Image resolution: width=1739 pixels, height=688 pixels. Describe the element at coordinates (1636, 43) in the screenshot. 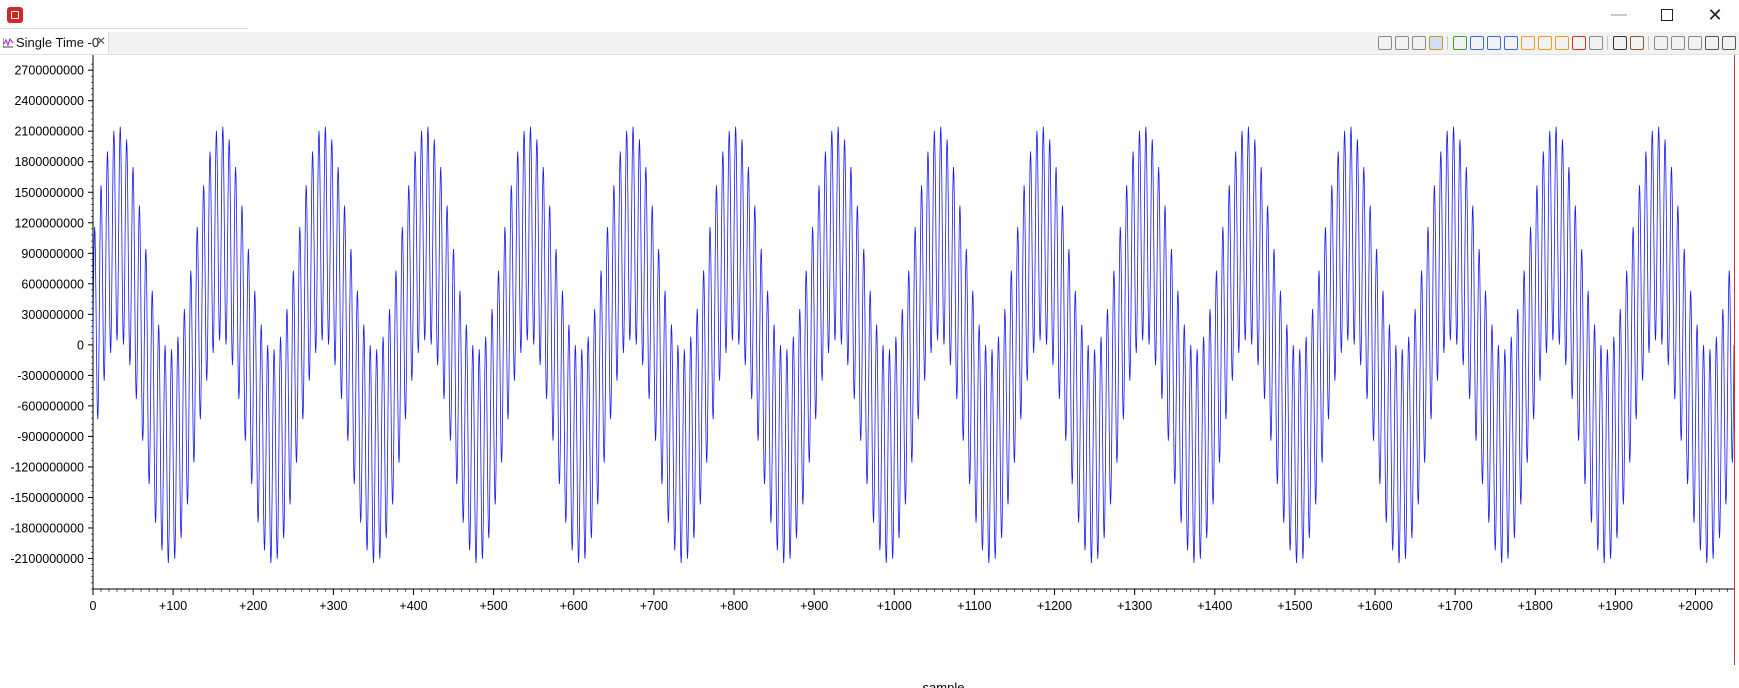

I see `step-icon` at that location.